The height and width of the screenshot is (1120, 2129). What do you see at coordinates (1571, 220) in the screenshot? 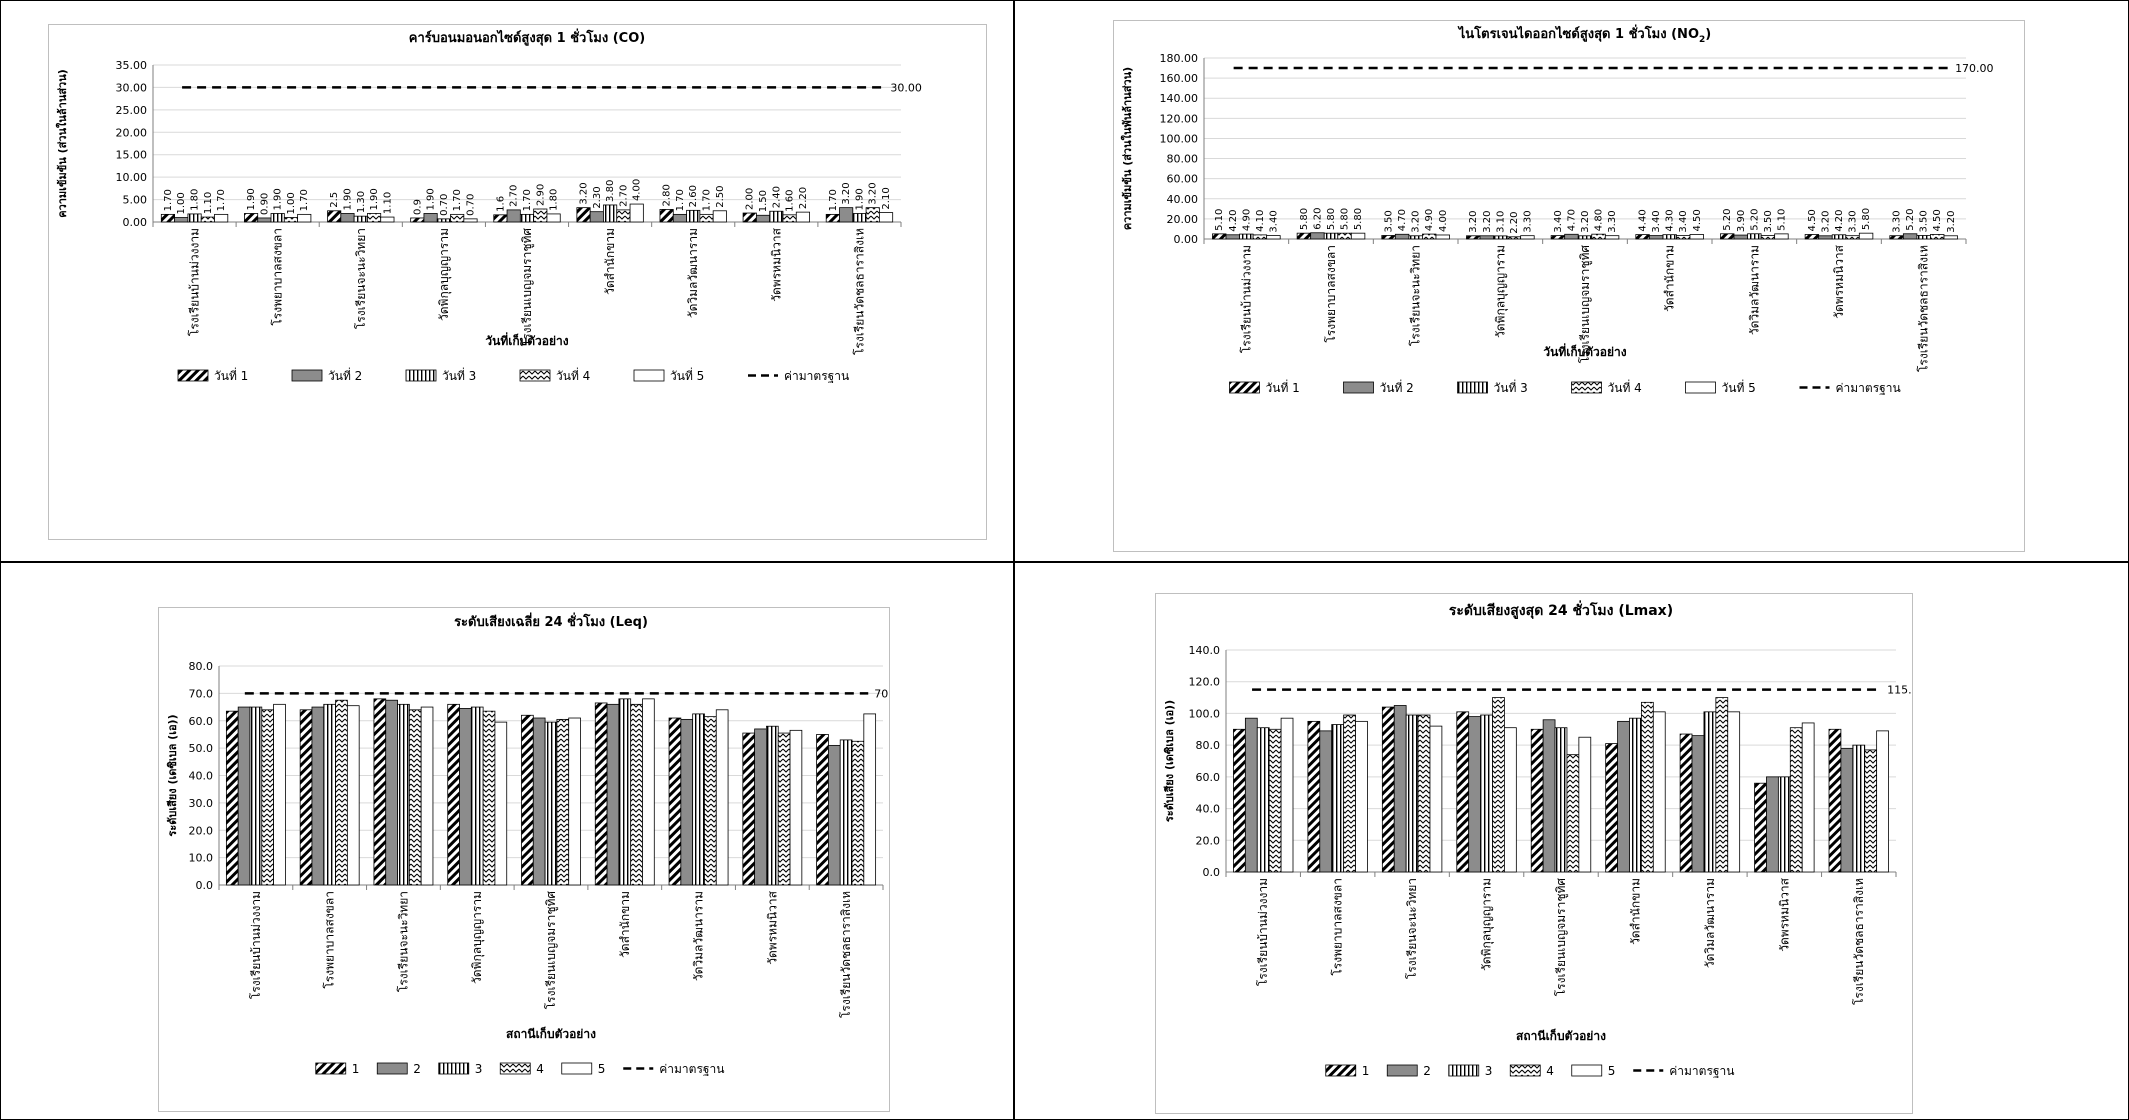
I see `bar-value-label: 4.70` at bounding box center [1571, 220].